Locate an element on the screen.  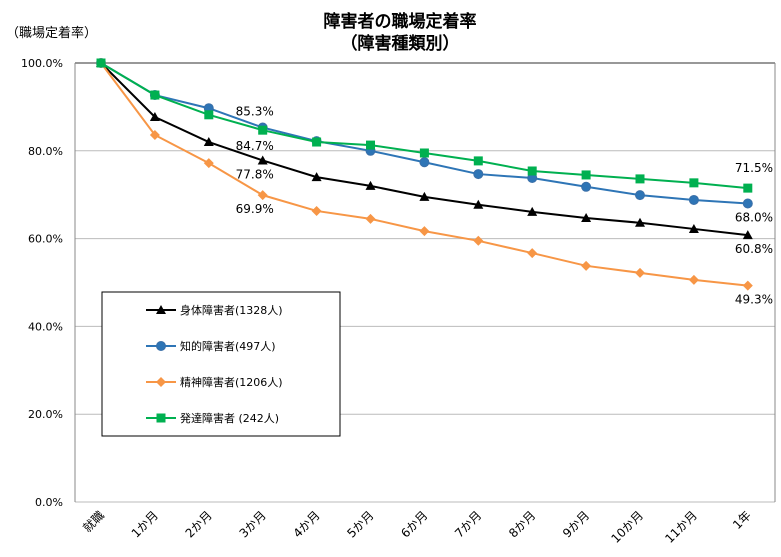
y-tick-label: 60.0% is located at coordinates (45, 239).